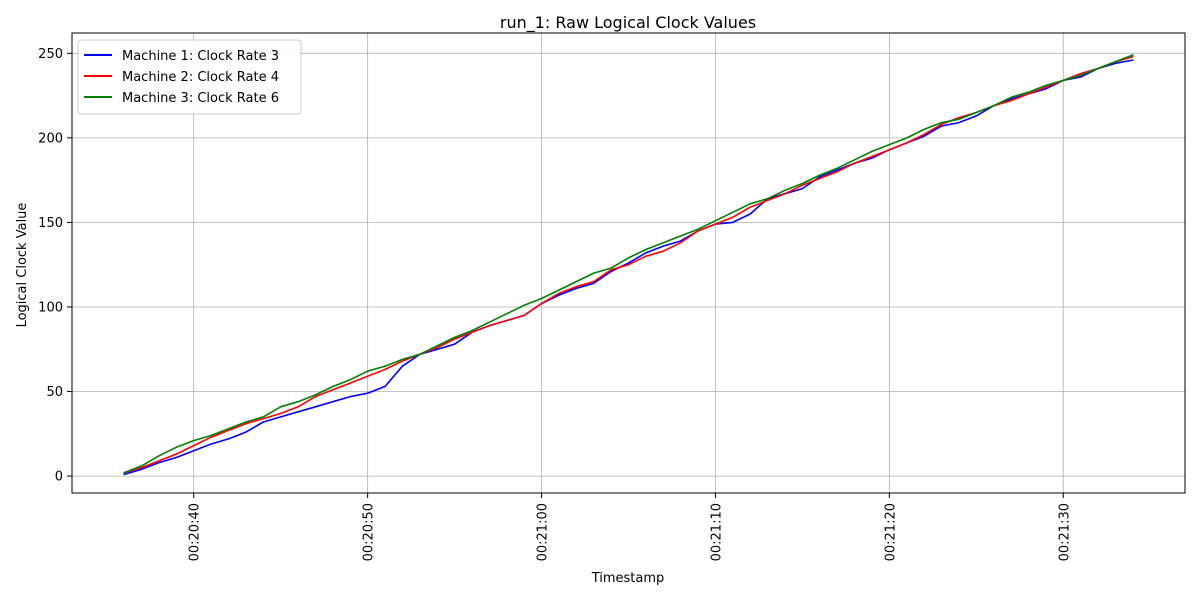  Describe the element at coordinates (543, 532) in the screenshot. I see `x-tick-label: 00:21:00` at that location.